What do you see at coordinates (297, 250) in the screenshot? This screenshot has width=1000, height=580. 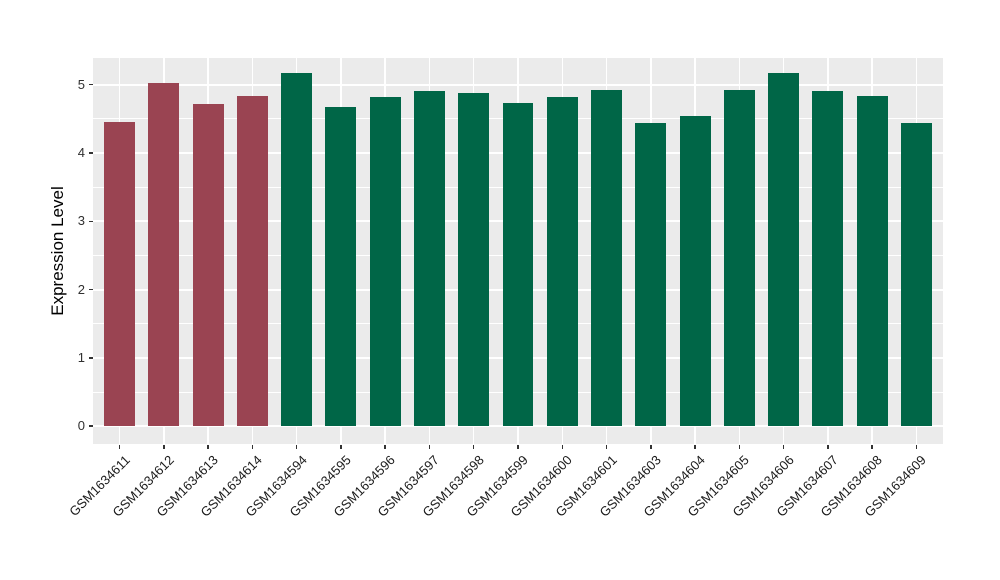 I see `bar-GSM1634594` at bounding box center [297, 250].